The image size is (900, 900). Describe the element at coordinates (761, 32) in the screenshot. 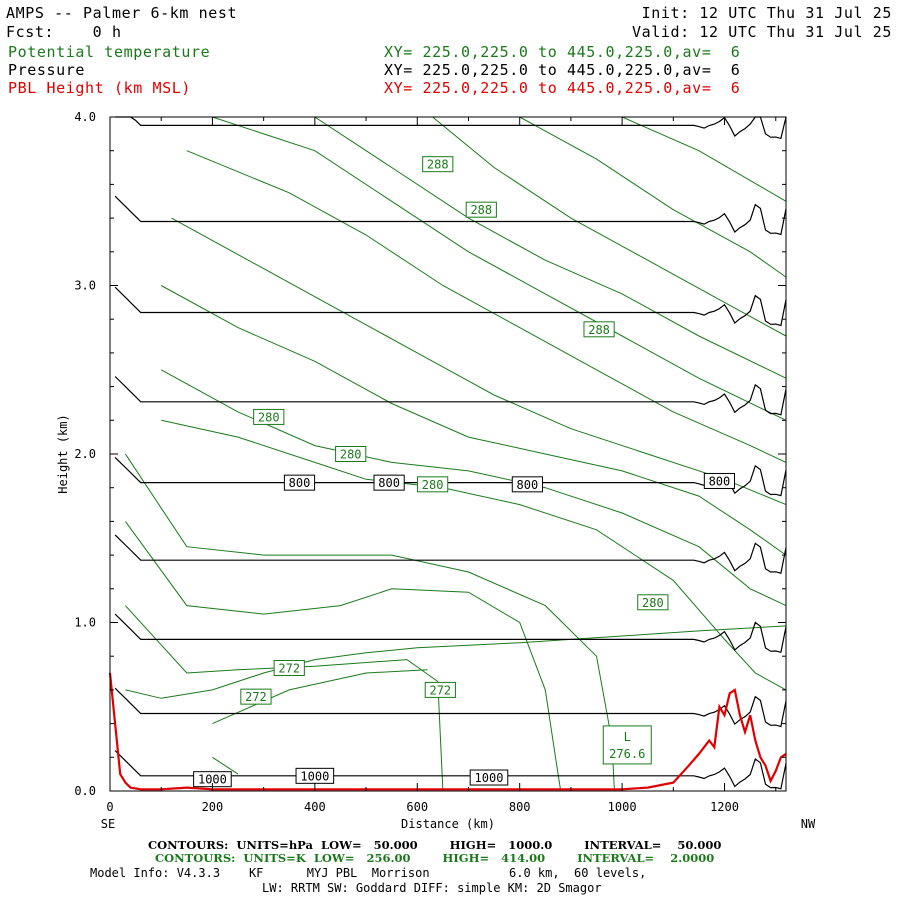

I see `valid-time: Valid: 12 UTC Thu 31 Jul 25` at that location.